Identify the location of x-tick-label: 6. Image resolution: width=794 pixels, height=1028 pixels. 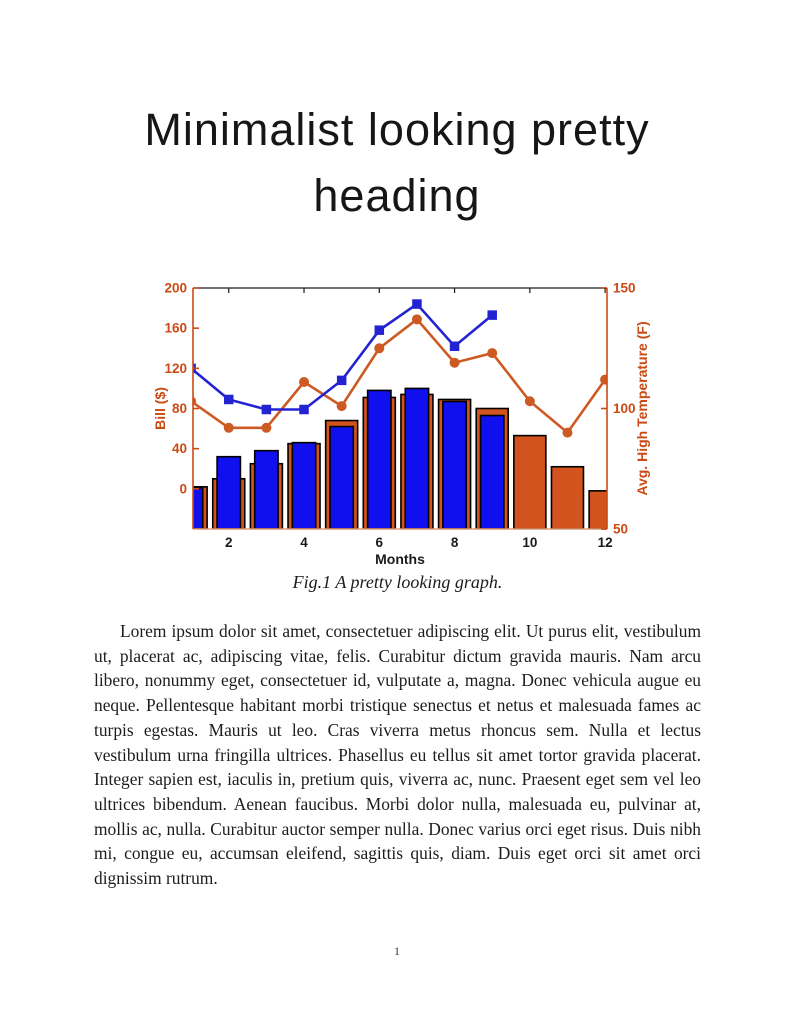
(380, 542).